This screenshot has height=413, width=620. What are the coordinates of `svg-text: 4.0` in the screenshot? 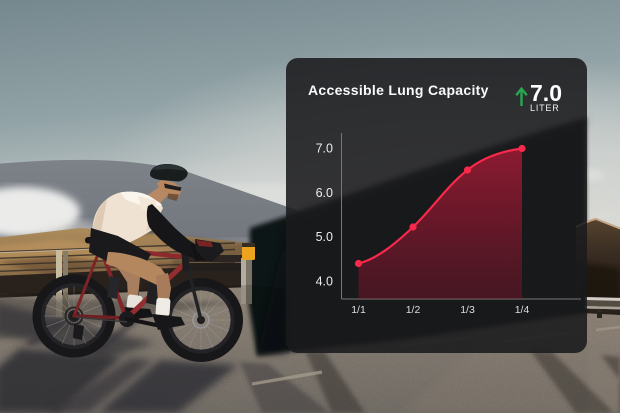 It's located at (324, 282).